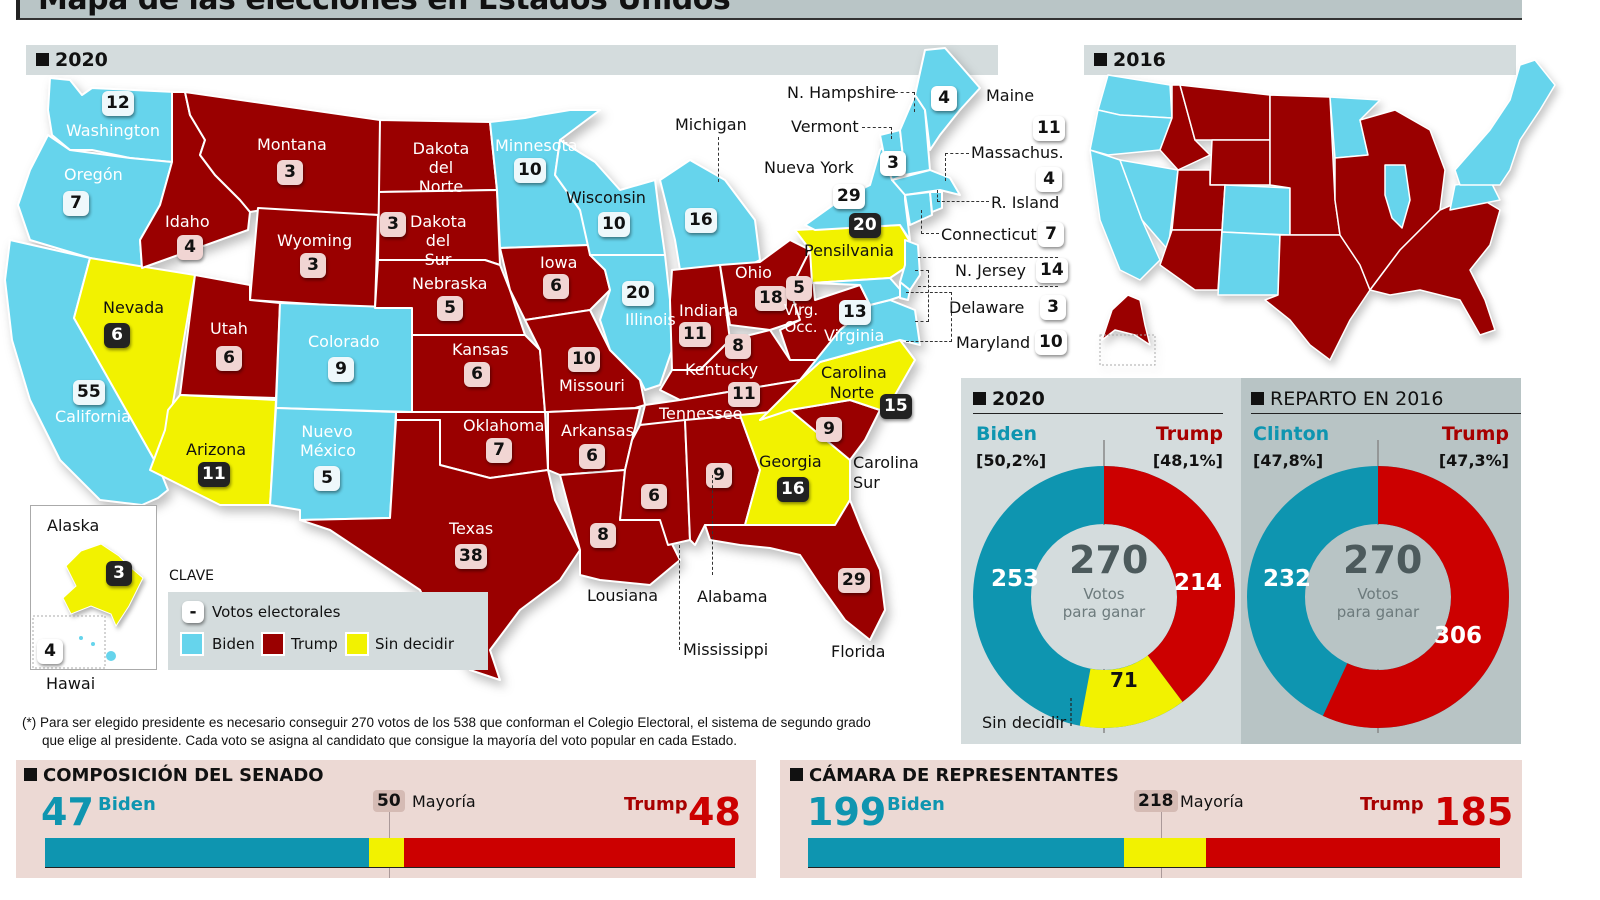  What do you see at coordinates (1154, 853) in the screenshot?
I see `house-bar` at bounding box center [1154, 853].